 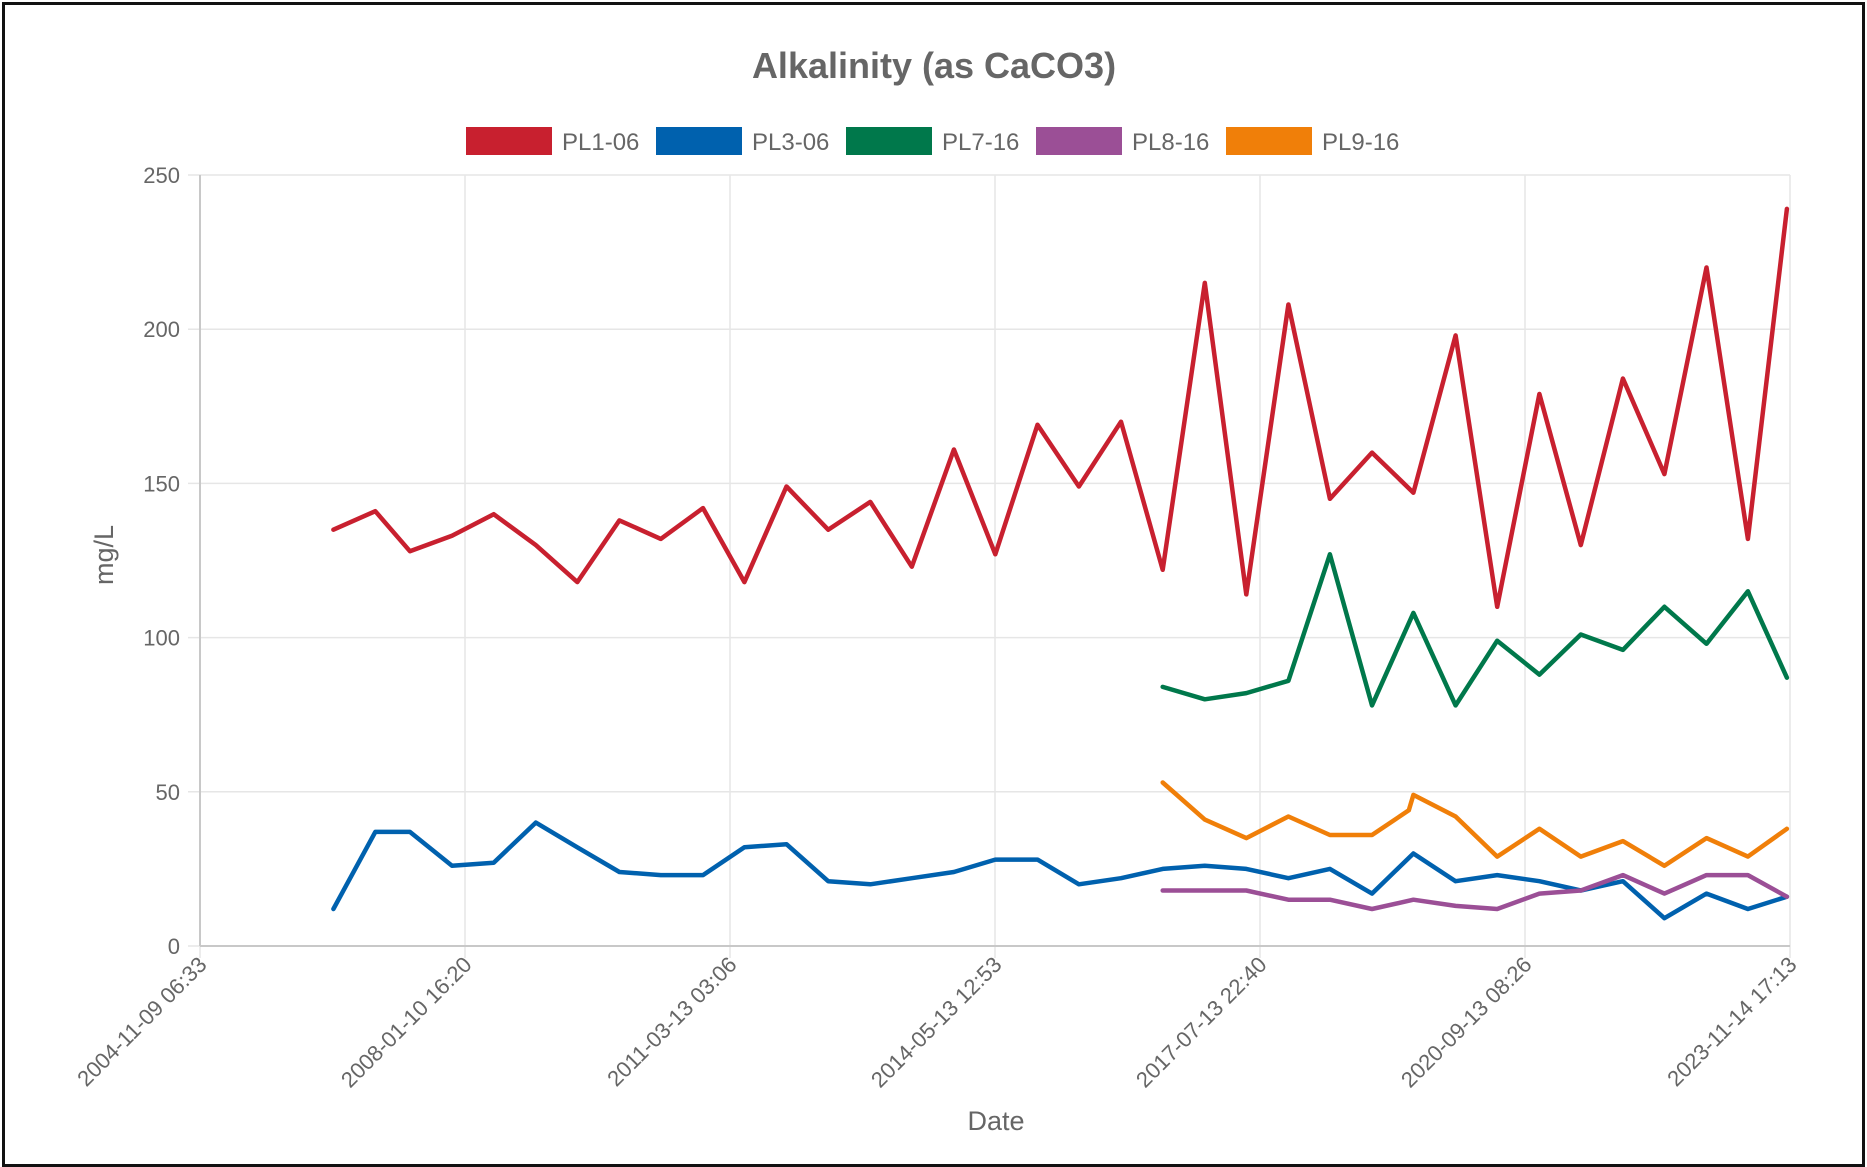 I want to click on x-tick-label: 2014-05-13 12:53, so click(x=936, y=1022).